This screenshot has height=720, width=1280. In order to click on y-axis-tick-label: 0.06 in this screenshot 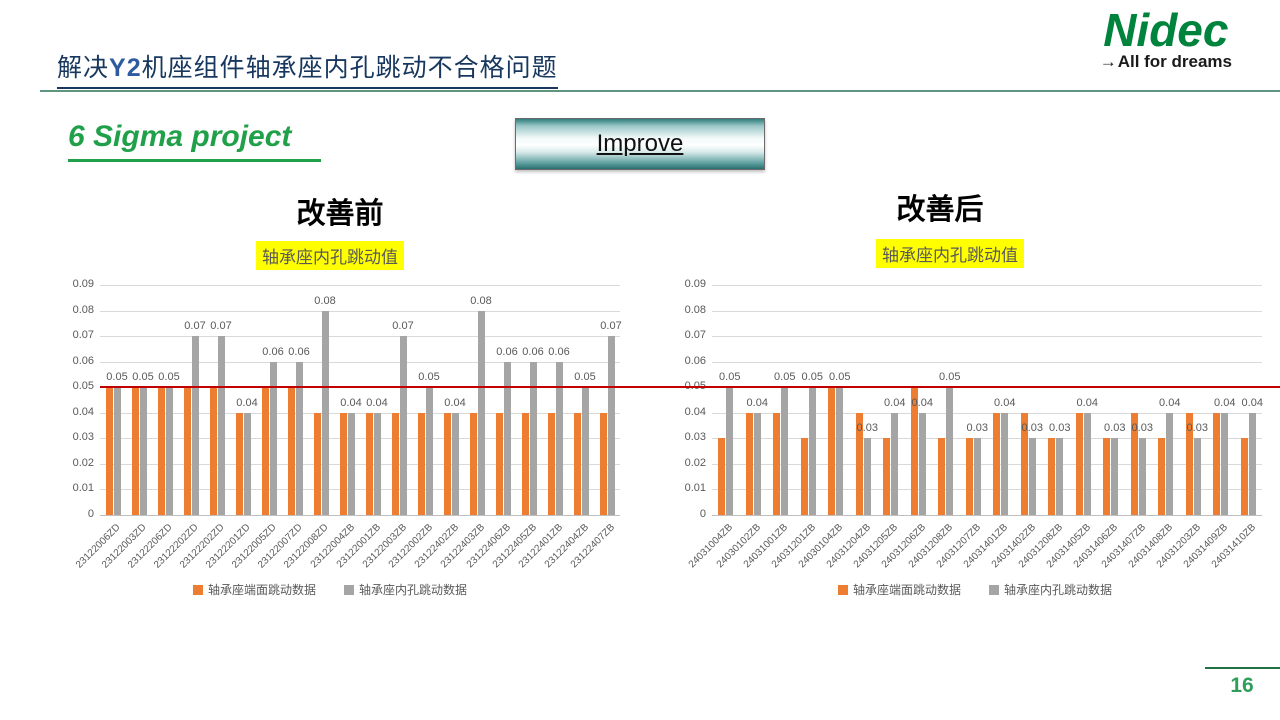, I will do `click(83, 360)`.